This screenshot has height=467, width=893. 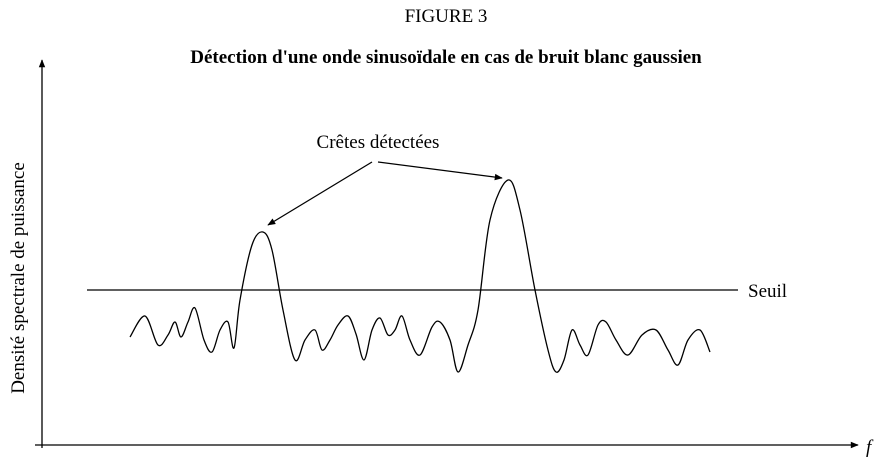 I want to click on figure-label: FIGURE 3, so click(x=446, y=16).